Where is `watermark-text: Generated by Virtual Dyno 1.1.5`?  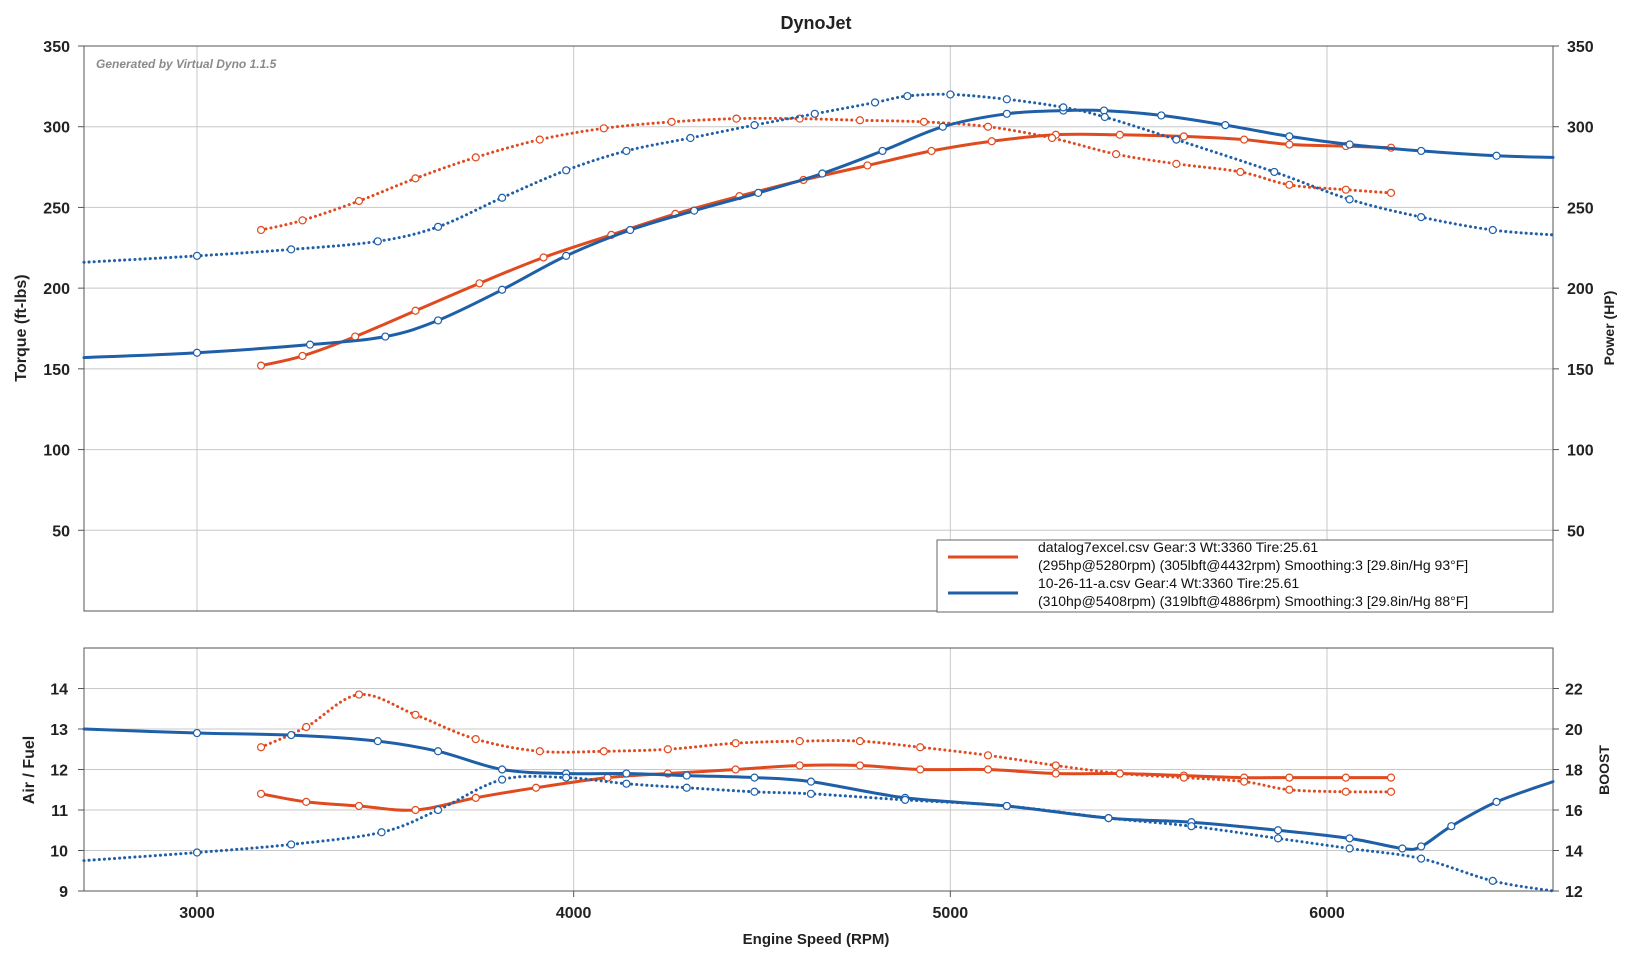 watermark-text: Generated by Virtual Dyno 1.1.5 is located at coordinates (186, 64).